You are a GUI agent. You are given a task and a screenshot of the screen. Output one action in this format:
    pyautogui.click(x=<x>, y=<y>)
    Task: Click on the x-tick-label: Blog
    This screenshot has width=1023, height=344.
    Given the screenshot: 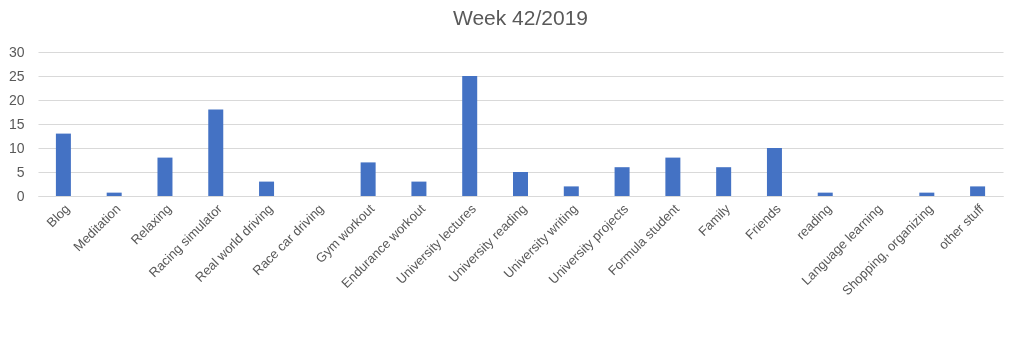 What is the action you would take?
    pyautogui.click(x=58, y=216)
    